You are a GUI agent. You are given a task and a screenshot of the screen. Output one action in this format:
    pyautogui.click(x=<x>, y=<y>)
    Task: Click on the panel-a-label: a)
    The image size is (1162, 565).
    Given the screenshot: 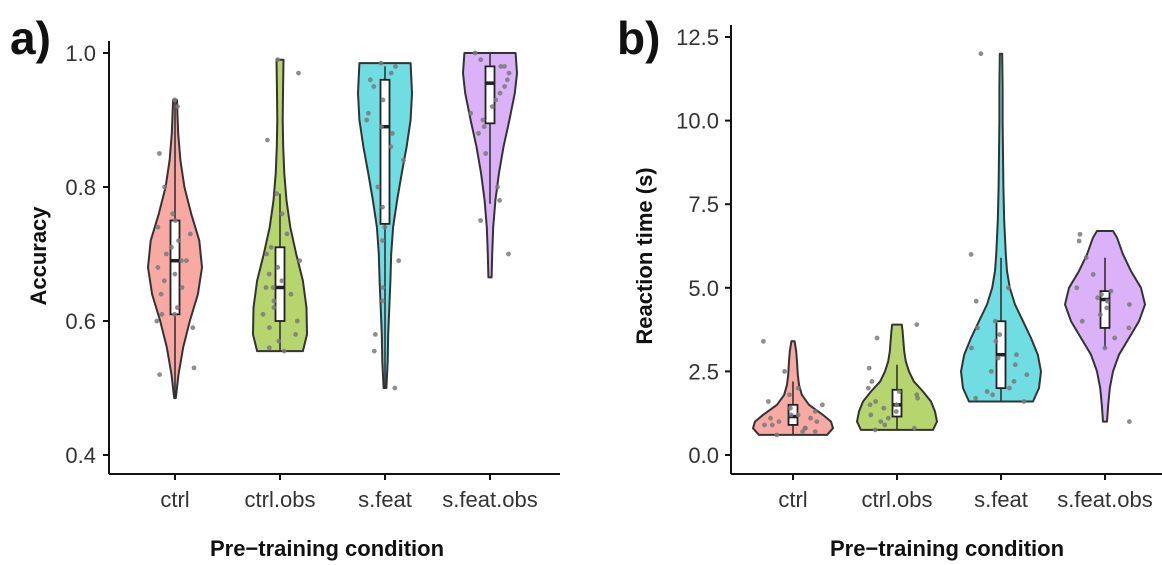 What is the action you would take?
    pyautogui.click(x=30, y=38)
    